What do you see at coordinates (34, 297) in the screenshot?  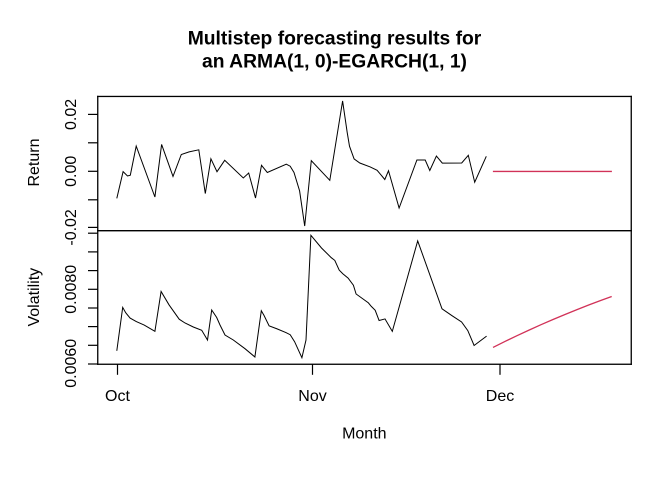 I see `svg-text: Volatility` at bounding box center [34, 297].